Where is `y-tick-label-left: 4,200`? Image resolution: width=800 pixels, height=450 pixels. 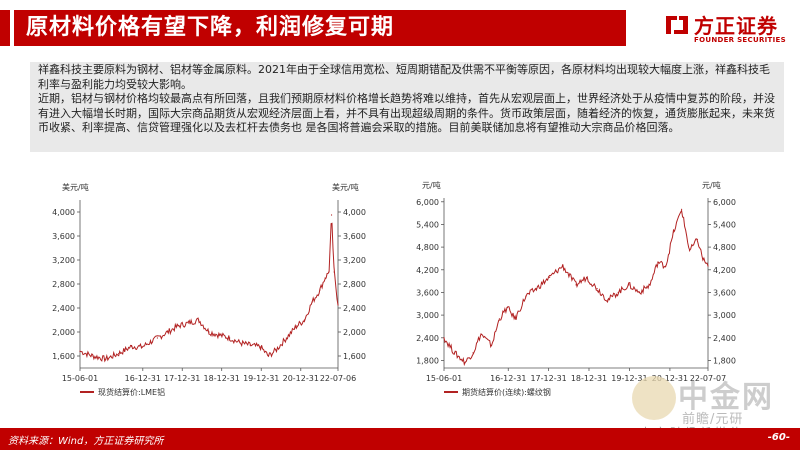
y-tick-label-left: 4,200 is located at coordinates (427, 270).